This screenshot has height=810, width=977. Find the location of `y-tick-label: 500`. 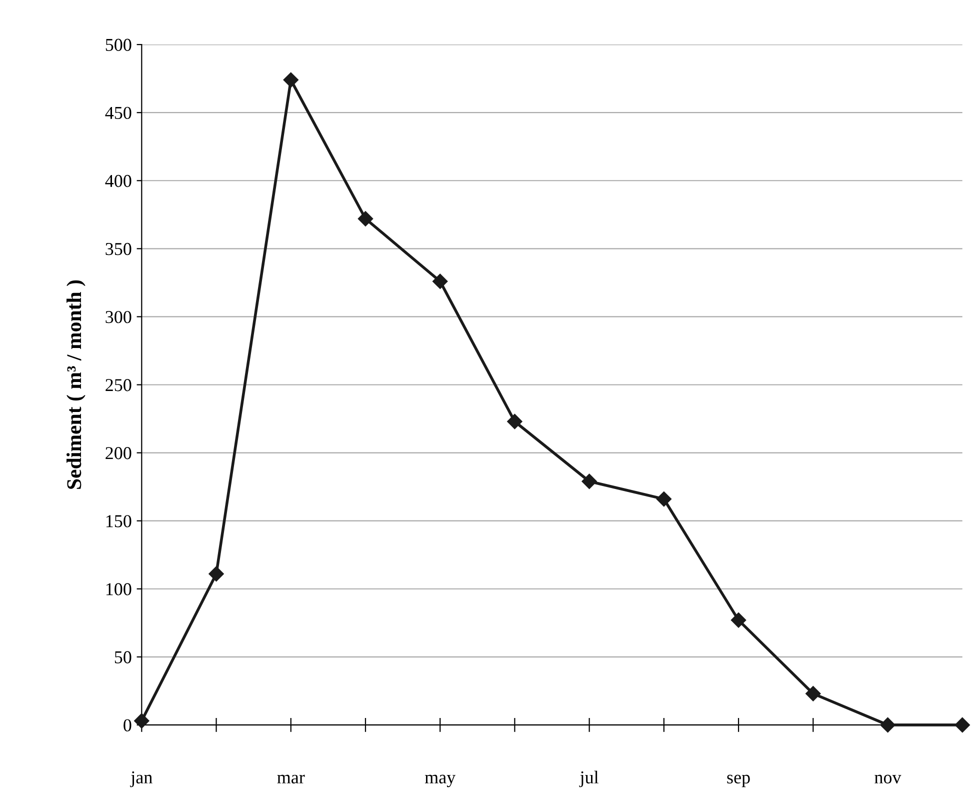

y-tick-label: 500 is located at coordinates (119, 44).